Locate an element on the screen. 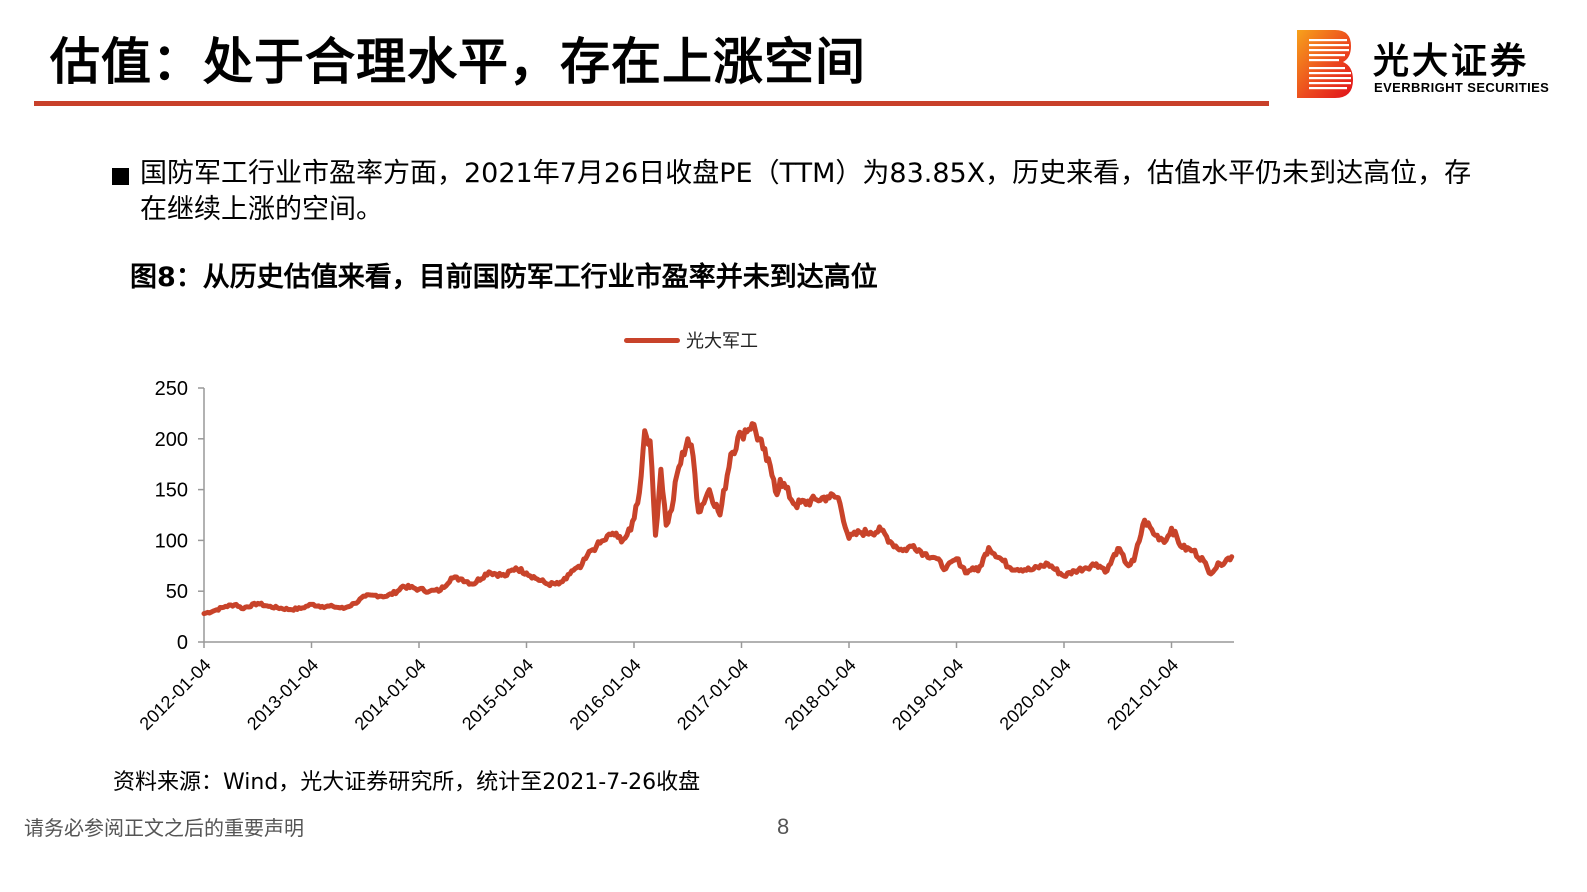 This screenshot has height=892, width=1587. y-tick-label: 50 is located at coordinates (177, 592).